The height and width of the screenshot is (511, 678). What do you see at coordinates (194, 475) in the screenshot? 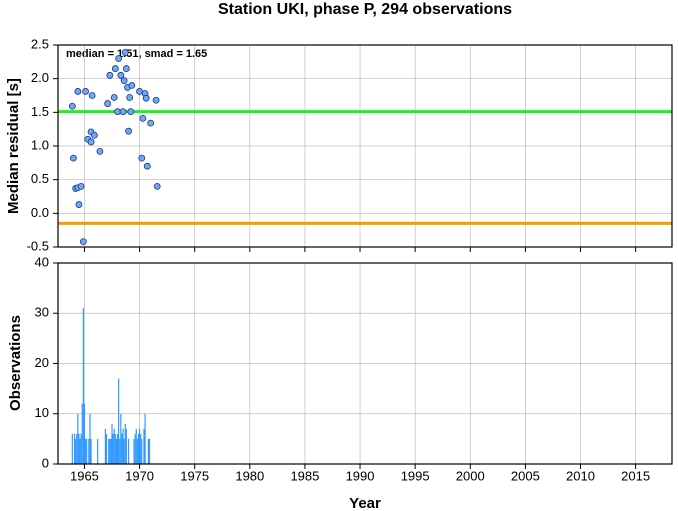
I see `x-tick-label: 1975` at bounding box center [194, 475].